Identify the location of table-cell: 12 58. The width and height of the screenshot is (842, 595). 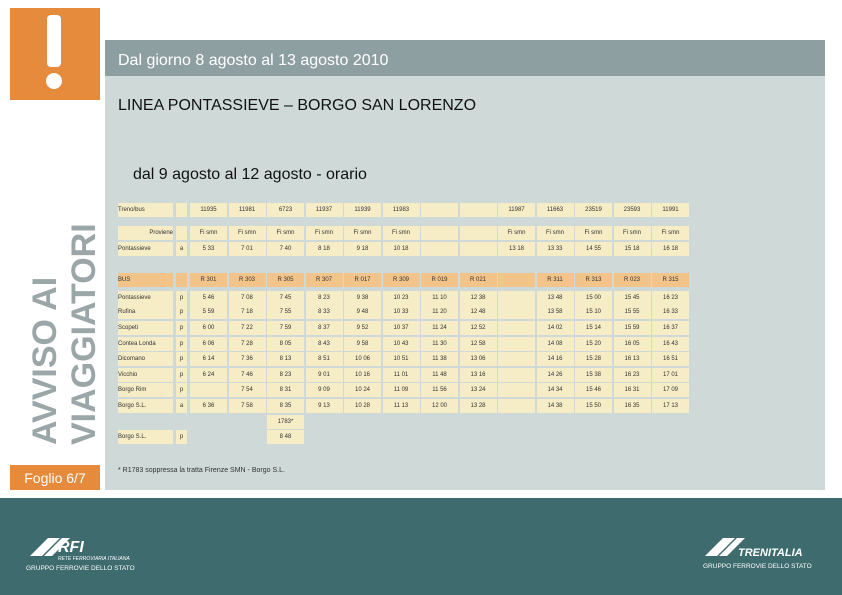
(478, 344).